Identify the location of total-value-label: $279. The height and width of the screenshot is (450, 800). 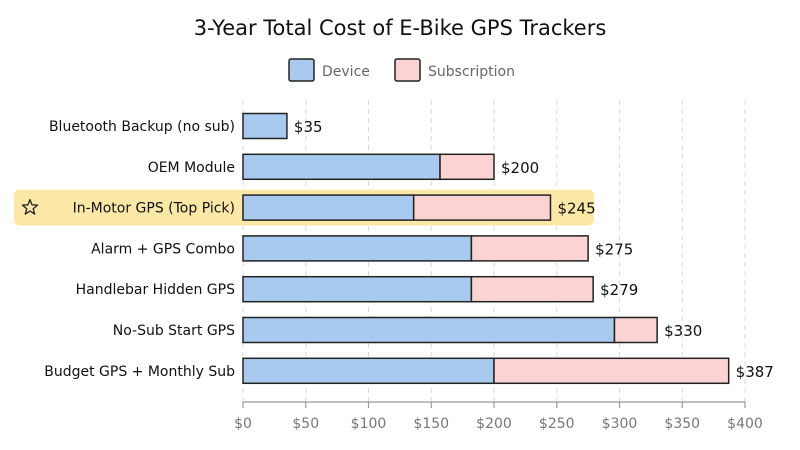
(619, 290).